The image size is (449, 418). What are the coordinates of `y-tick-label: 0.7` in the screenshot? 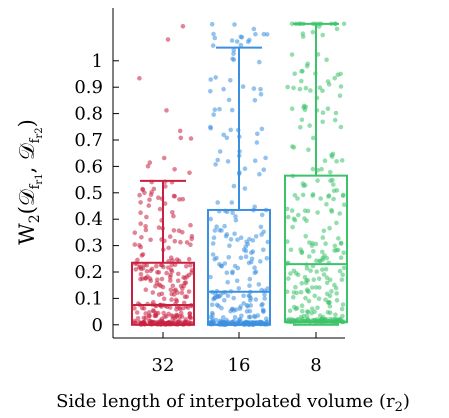 It's located at (88, 140).